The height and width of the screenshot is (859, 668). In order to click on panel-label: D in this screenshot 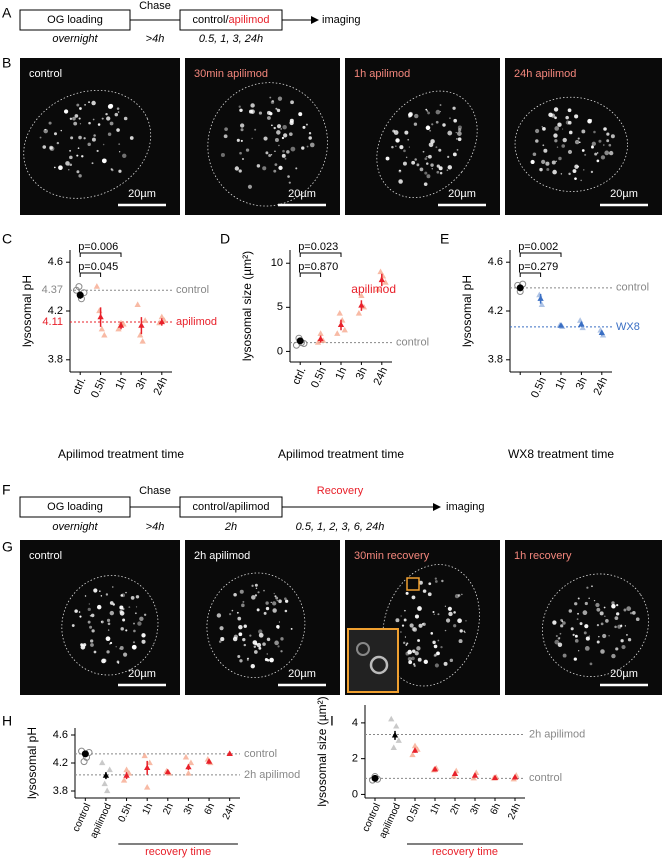, I will do `click(225, 239)`.